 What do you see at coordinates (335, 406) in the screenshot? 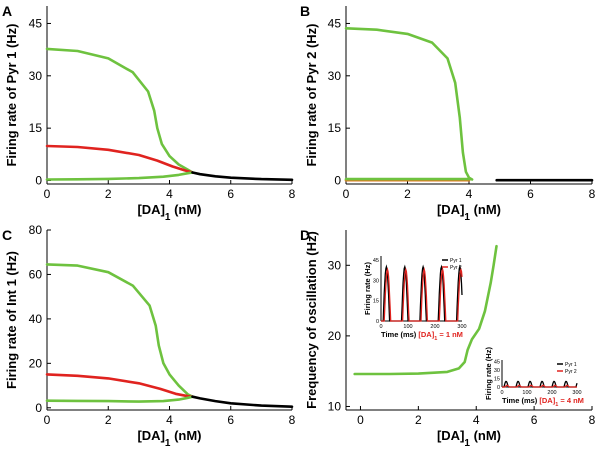
I see `y-tick-label: 10` at bounding box center [335, 406].